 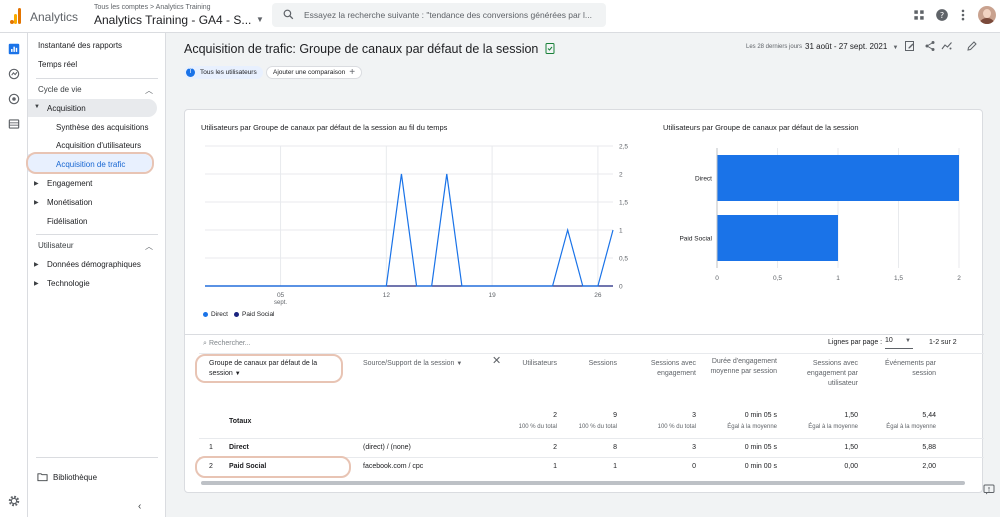 I want to click on bar-chart: 0 0,5 1 1,5 2 Direct Paid Social, so click(x=818, y=223).